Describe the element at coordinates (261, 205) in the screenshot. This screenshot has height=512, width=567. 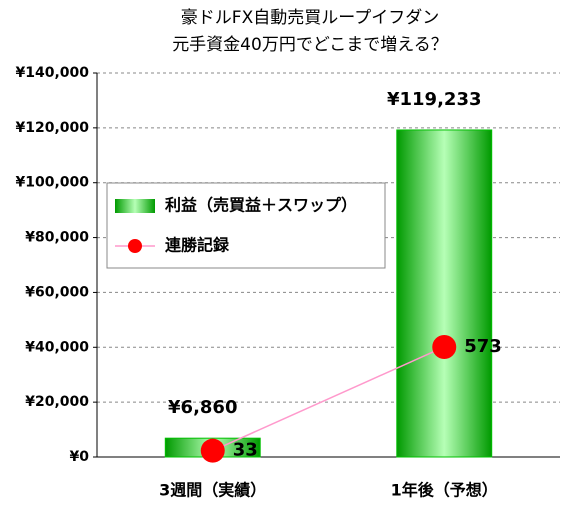
I see `legend-label: 利益（売買益＋スワップ）` at that location.